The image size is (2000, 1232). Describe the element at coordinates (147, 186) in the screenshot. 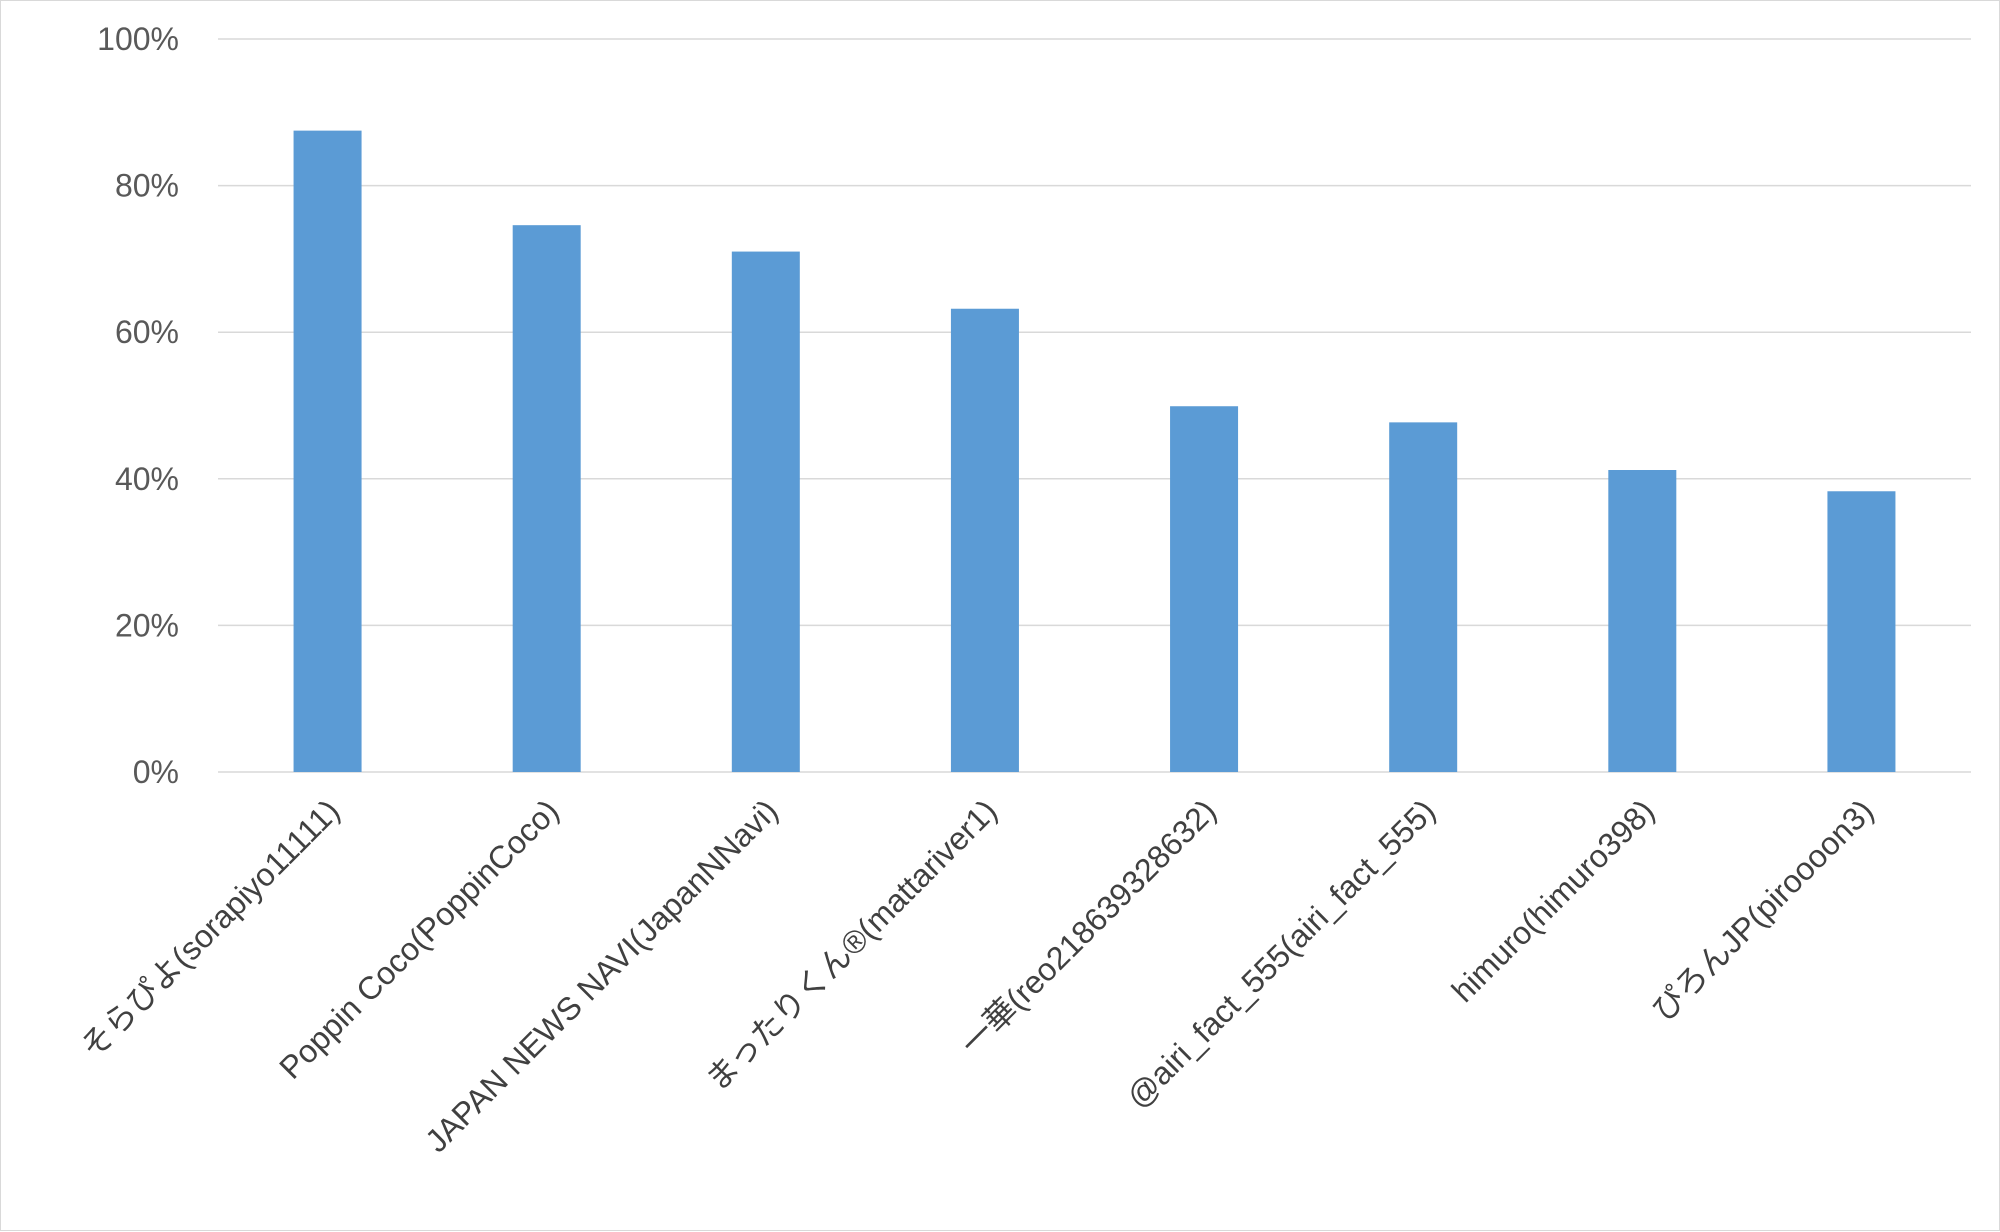

I see `y-tick-label: 80%` at that location.